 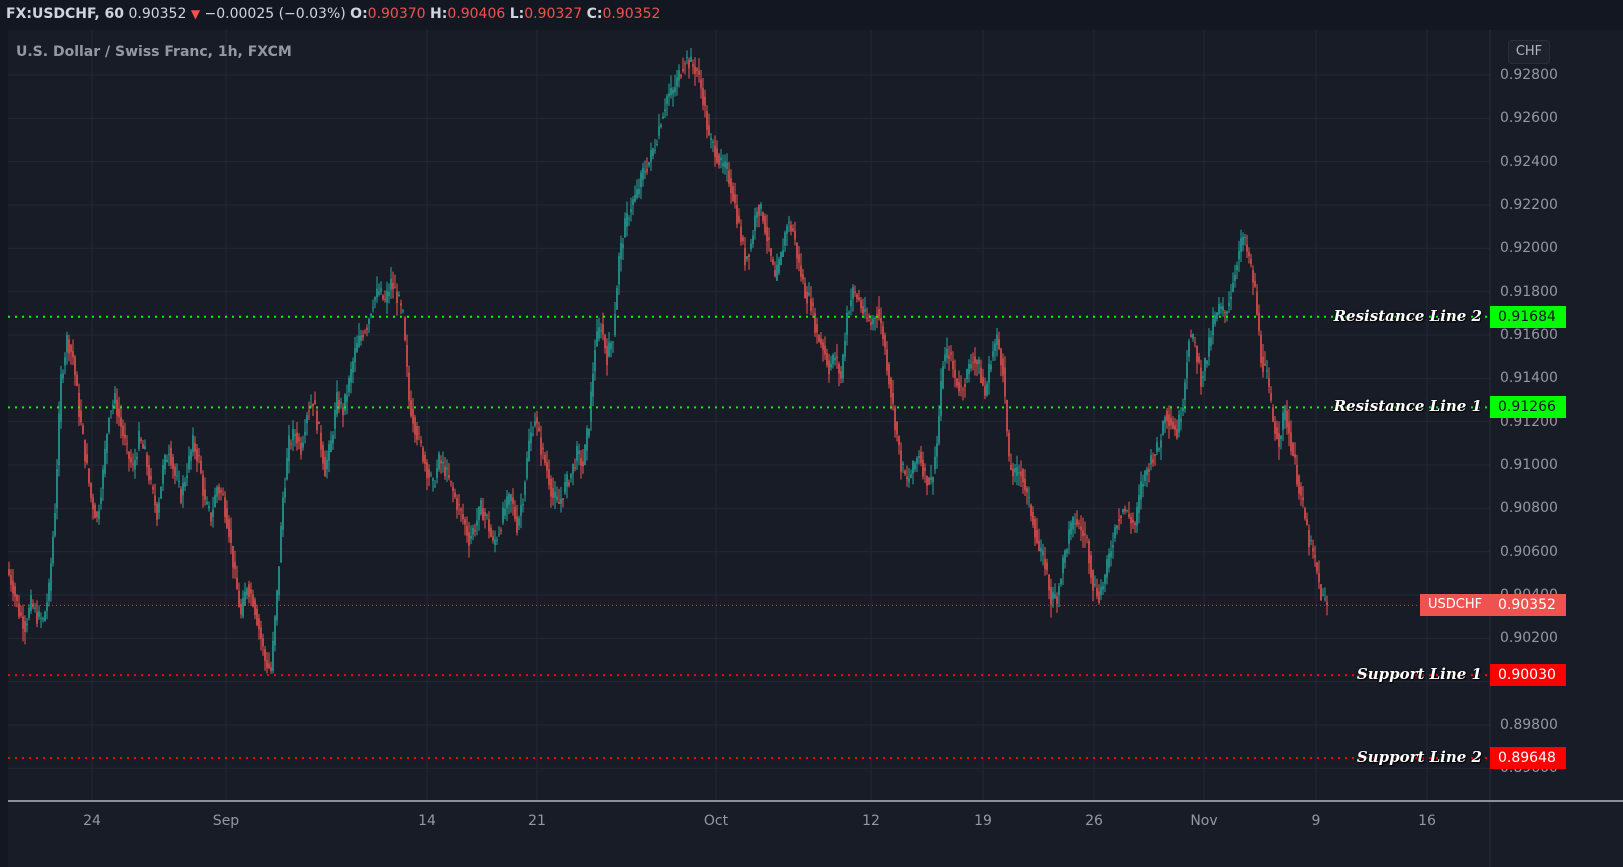 What do you see at coordinates (1529, 291) in the screenshot?
I see `price-tick: 0.91800` at bounding box center [1529, 291].